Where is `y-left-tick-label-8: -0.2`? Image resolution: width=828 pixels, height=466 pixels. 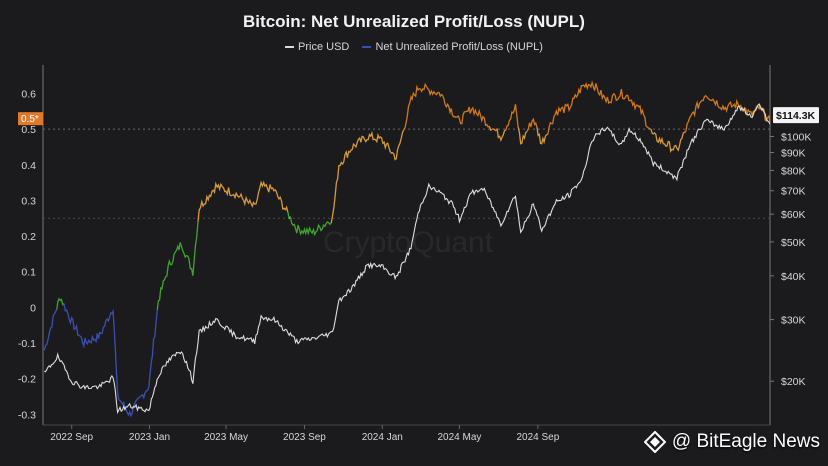 y-left-tick-label-8: -0.2 is located at coordinates (27, 380).